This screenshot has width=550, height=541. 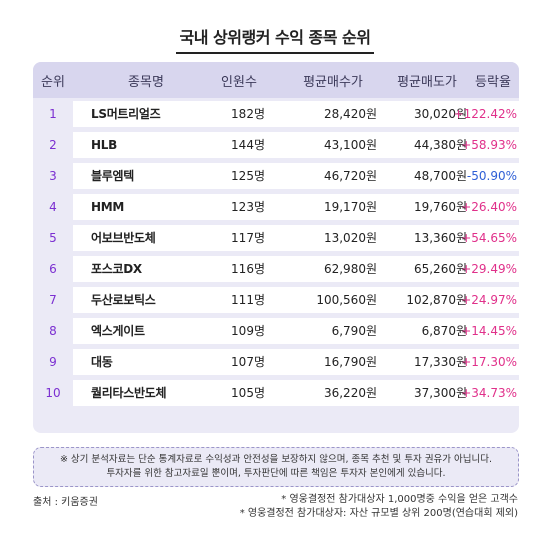 What do you see at coordinates (493, 82) in the screenshot?
I see `header-rate: 등락율` at bounding box center [493, 82].